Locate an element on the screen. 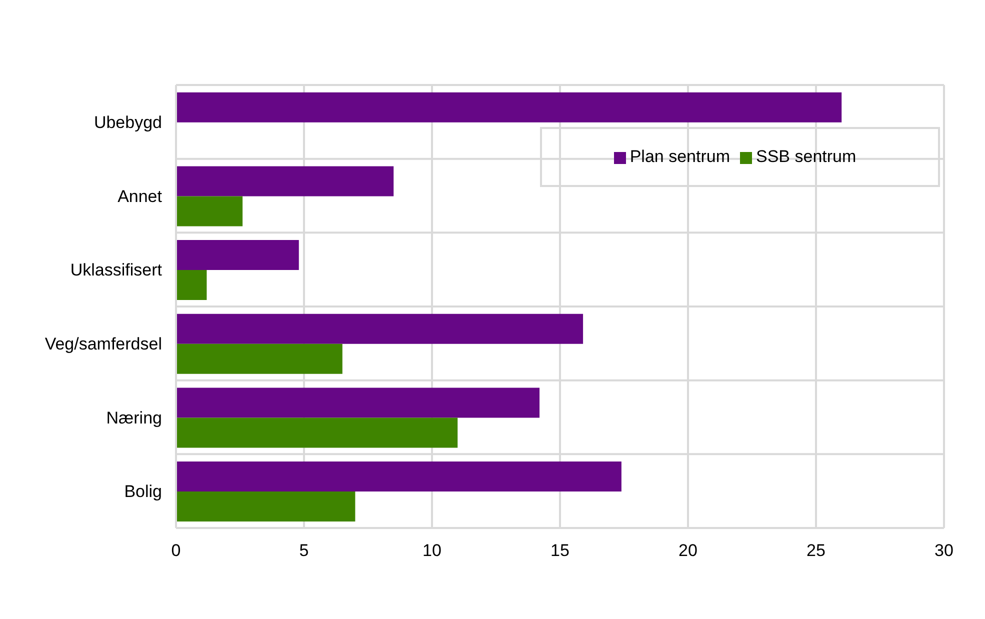  y-tick-label: Ubebygd is located at coordinates (128, 122).